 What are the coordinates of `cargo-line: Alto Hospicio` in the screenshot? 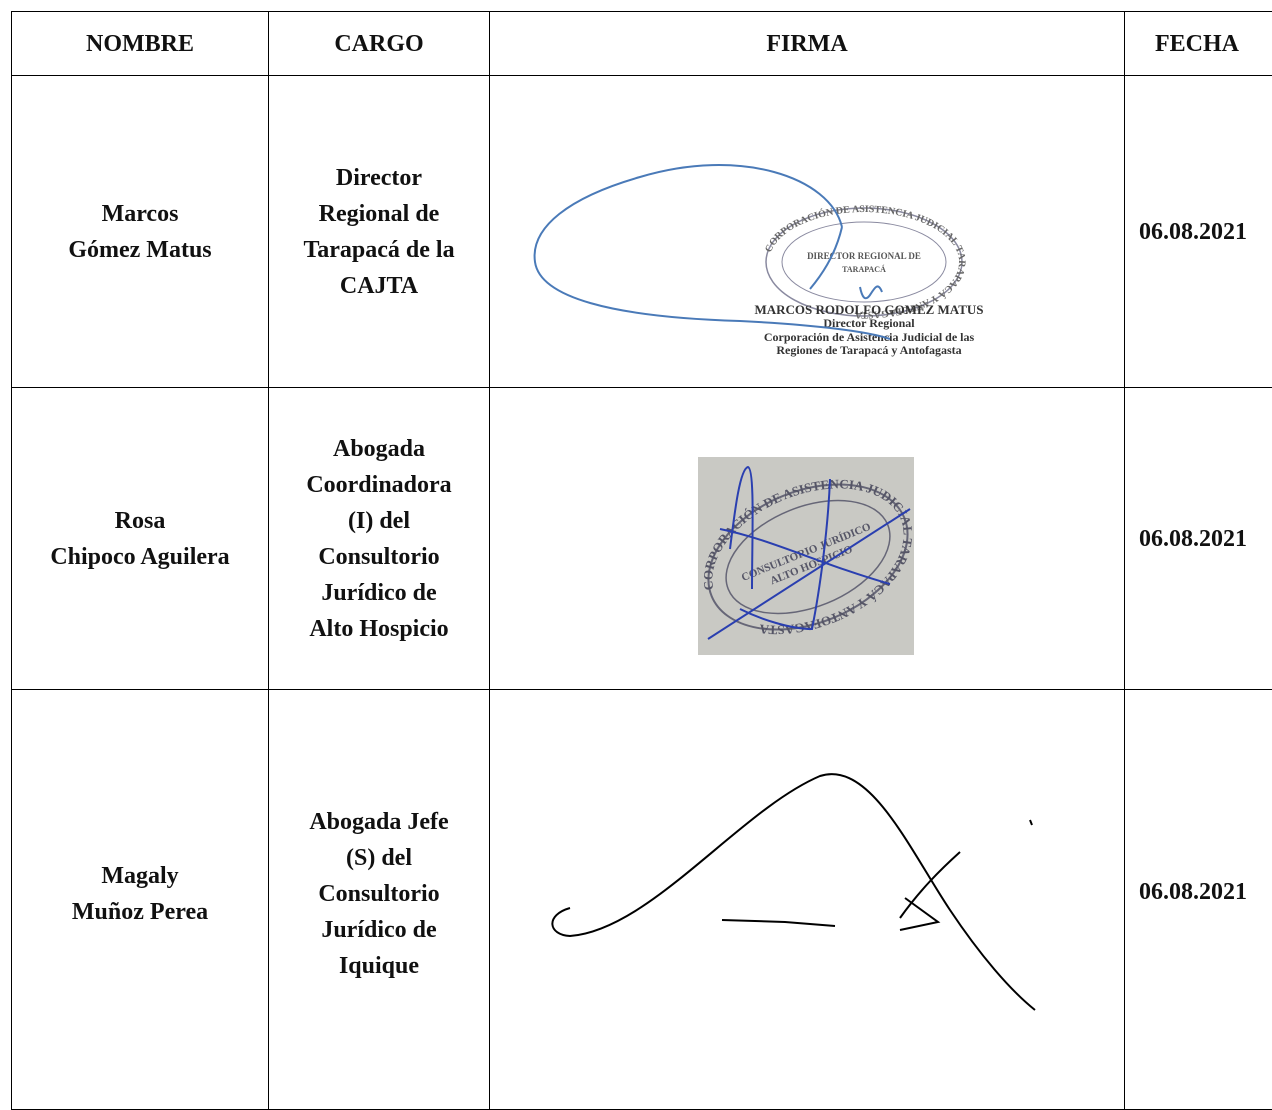 It's located at (379, 629).